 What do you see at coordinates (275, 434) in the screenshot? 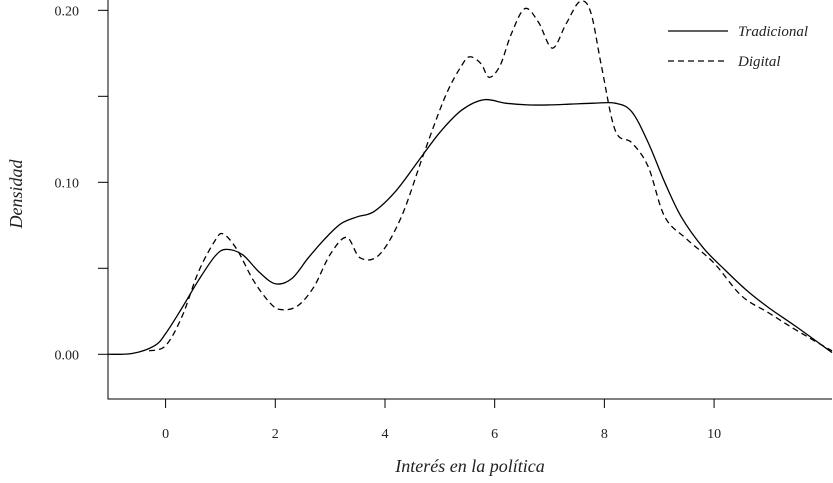
I see `x-tick-label: 2` at bounding box center [275, 434].